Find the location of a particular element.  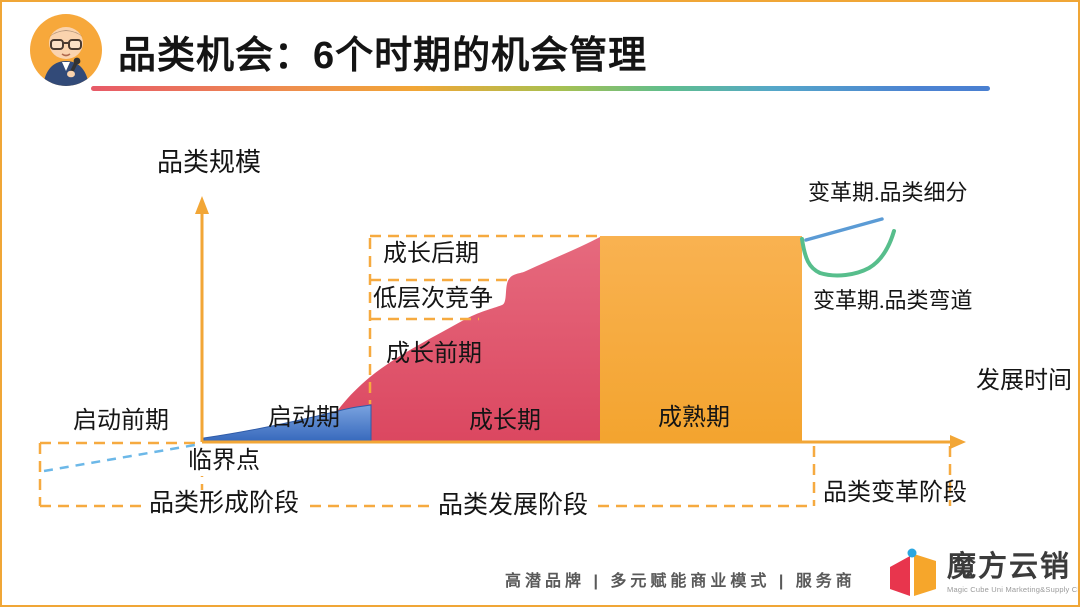

category-curve-line is located at coordinates (848, 253).